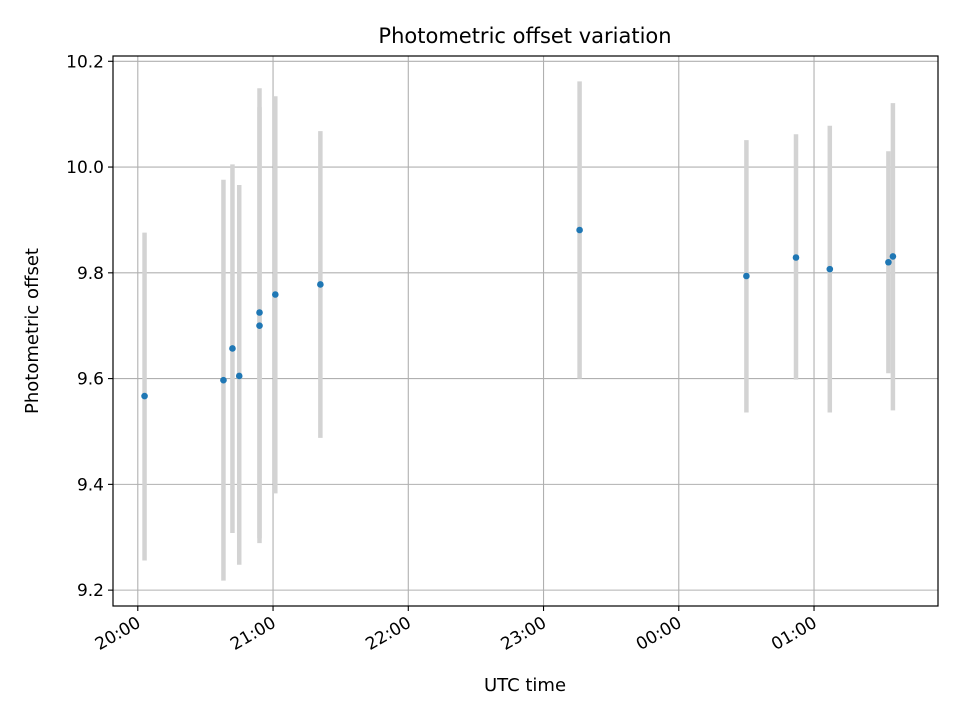  I want to click on x-axis-label: UTC time, so click(525, 685).